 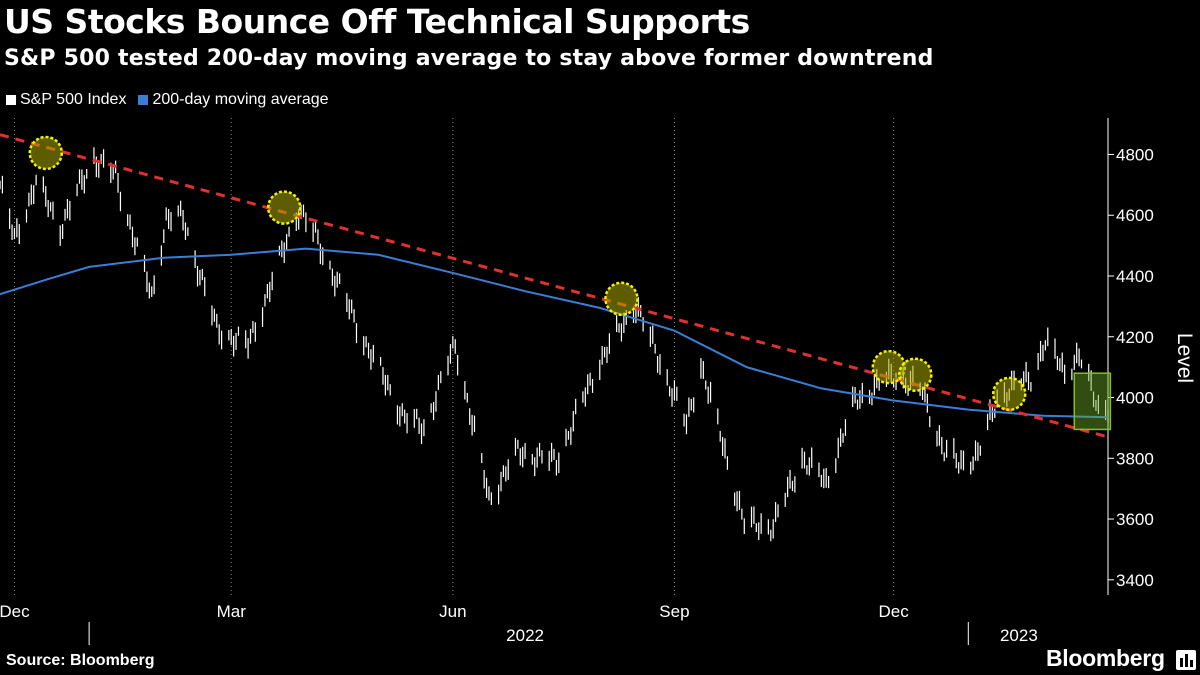 I want to click on y-tick-label-3800: 3800, so click(x=1135, y=458).